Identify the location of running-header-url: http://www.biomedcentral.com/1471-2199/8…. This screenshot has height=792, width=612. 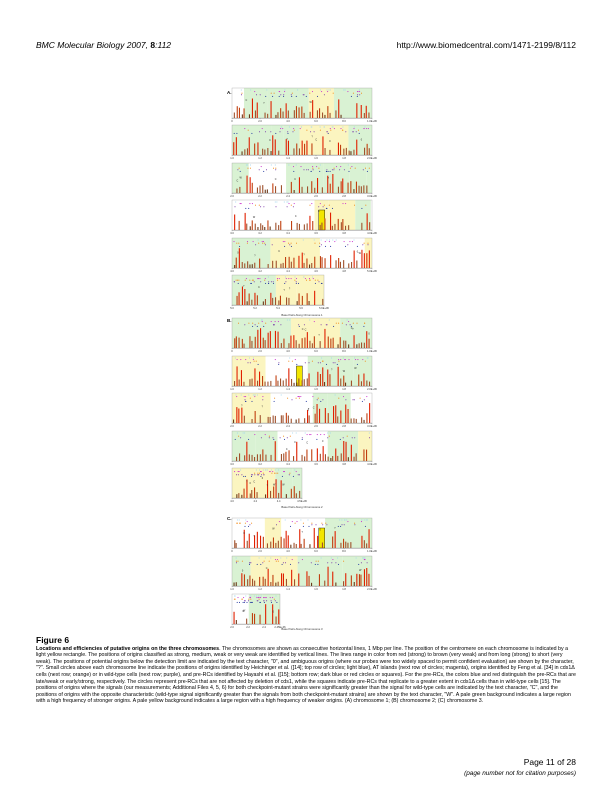
(486, 45).